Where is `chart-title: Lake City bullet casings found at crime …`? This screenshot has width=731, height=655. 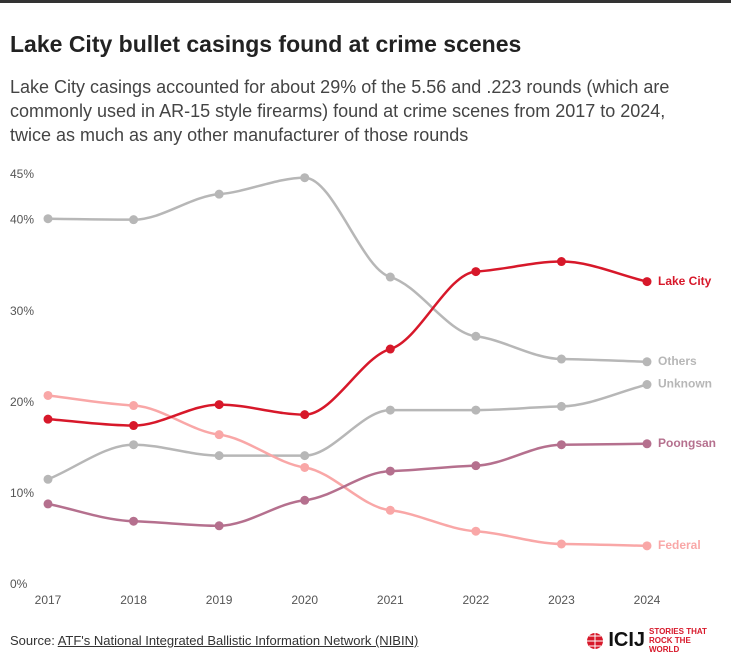 chart-title: Lake City bullet casings found at crime … is located at coordinates (266, 44).